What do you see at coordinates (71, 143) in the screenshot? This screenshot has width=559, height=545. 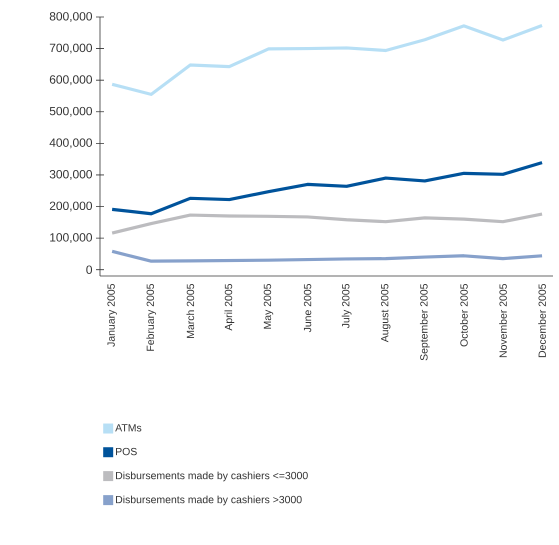 I see `y-tick-label: 400,000` at bounding box center [71, 143].